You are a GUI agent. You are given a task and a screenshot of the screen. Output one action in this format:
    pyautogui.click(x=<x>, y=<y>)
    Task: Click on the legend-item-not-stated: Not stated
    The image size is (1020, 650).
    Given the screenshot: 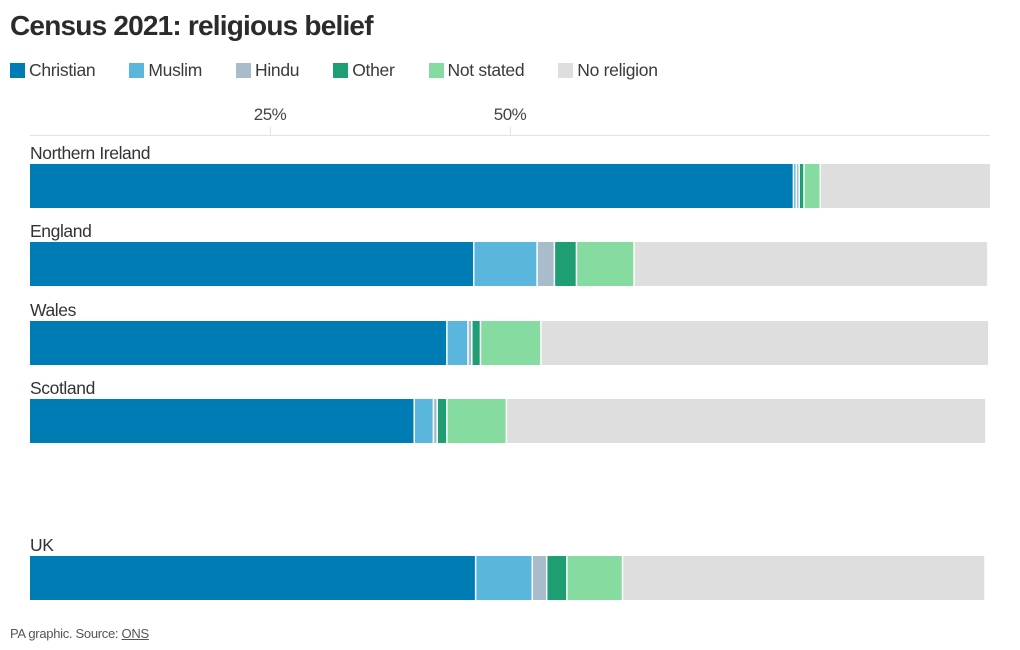 What is the action you would take?
    pyautogui.click(x=476, y=70)
    